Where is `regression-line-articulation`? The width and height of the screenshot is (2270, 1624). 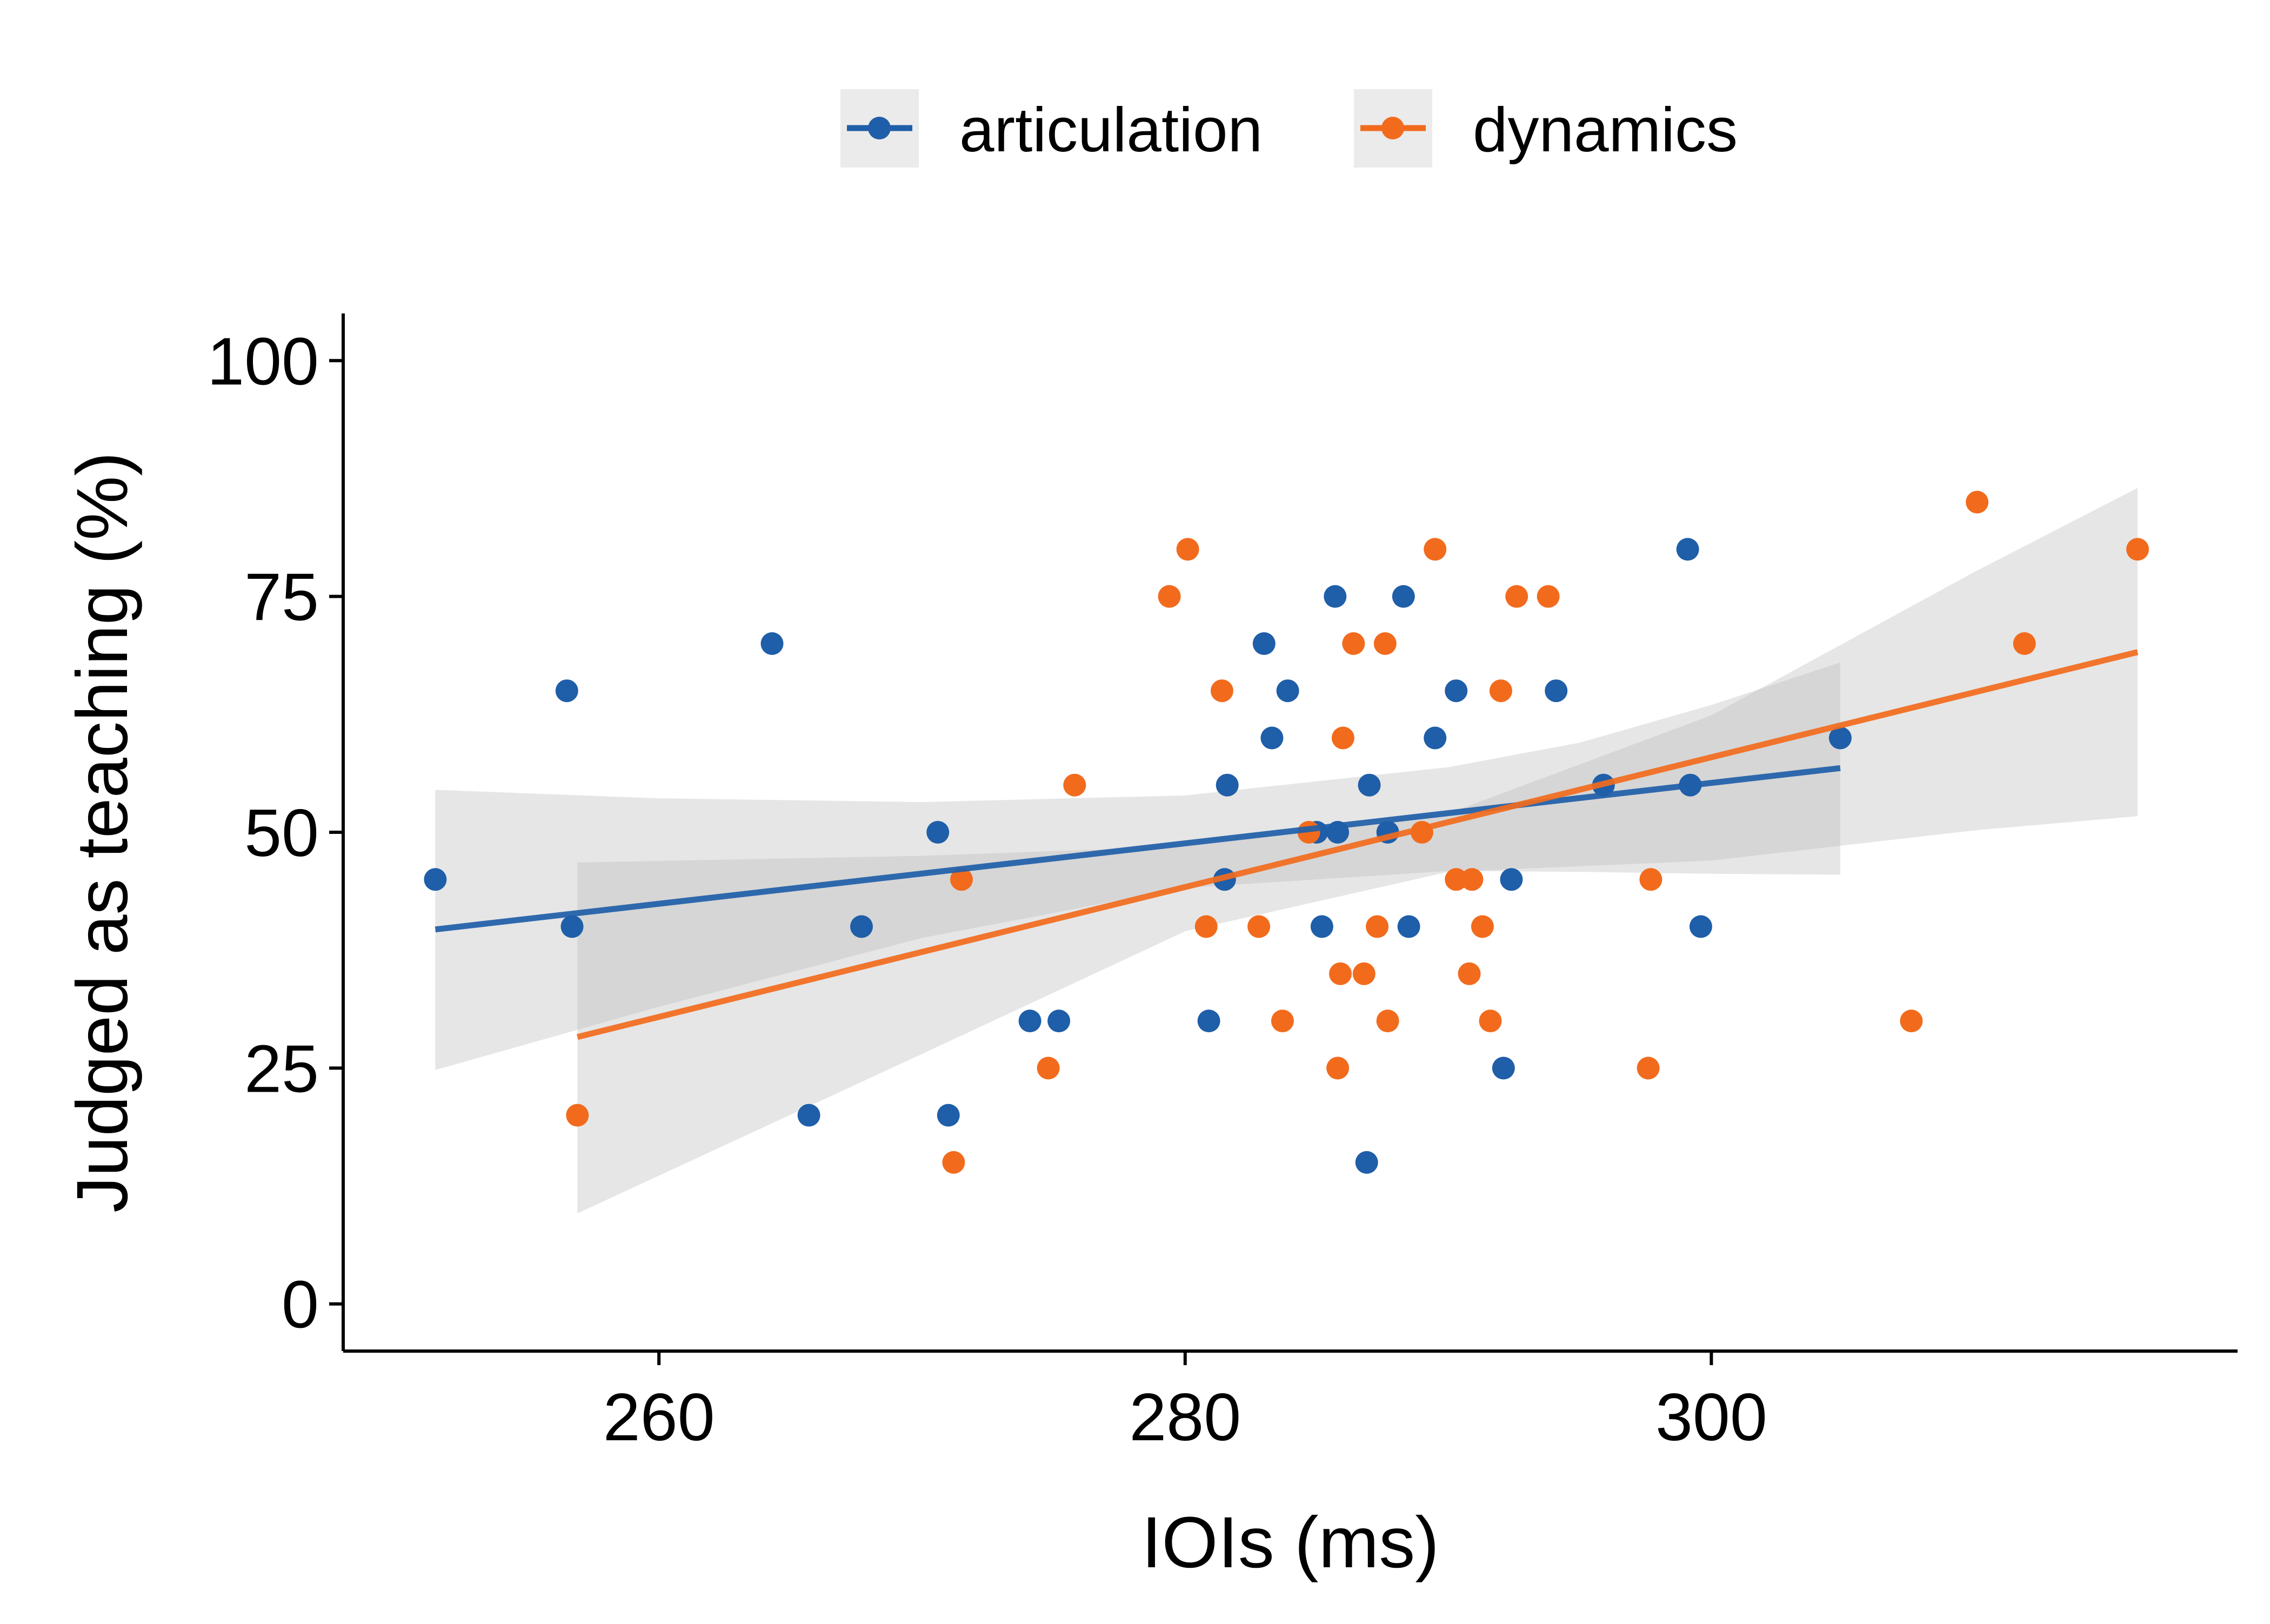 regression-line-articulation is located at coordinates (1138, 849).